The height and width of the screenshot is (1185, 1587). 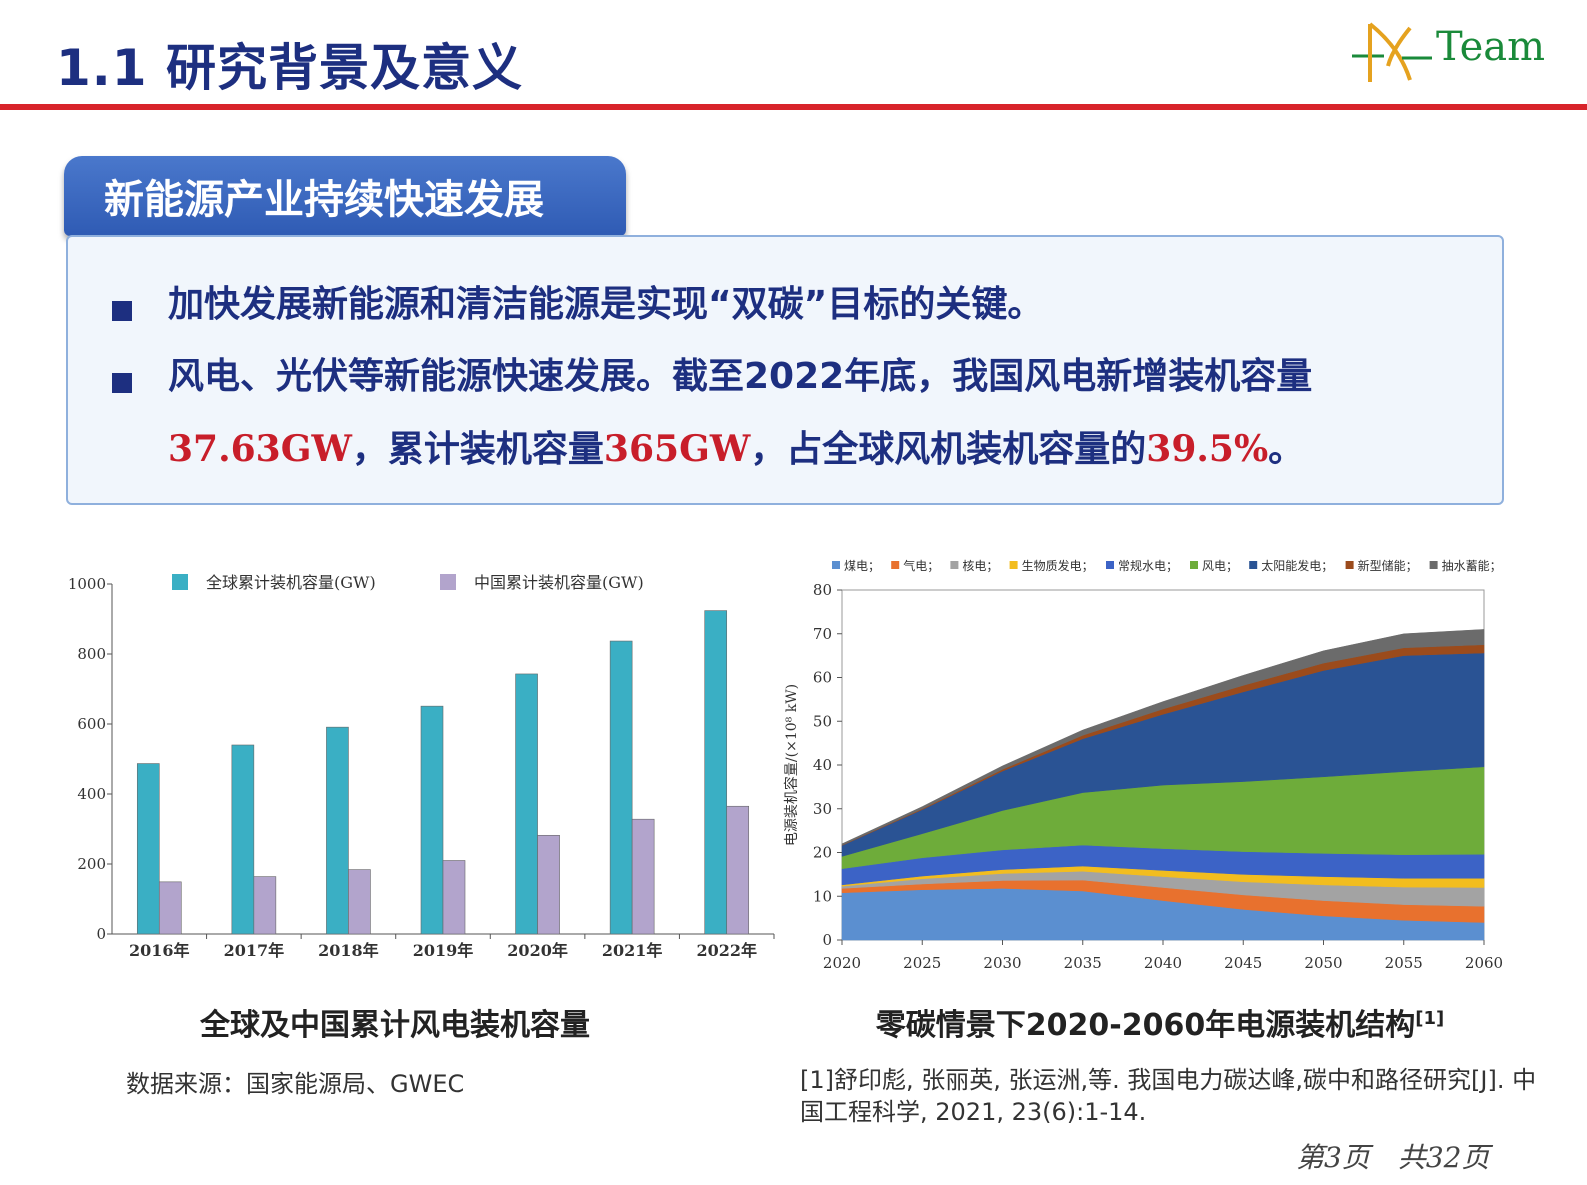 What do you see at coordinates (822, 853) in the screenshot?
I see `y-tick-label: 20` at bounding box center [822, 853].